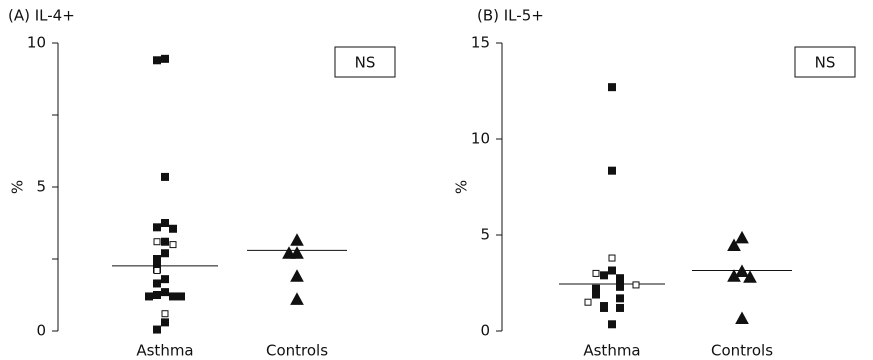  What do you see at coordinates (510, 16) in the screenshot?
I see `chart-title: (B) IL-5+` at bounding box center [510, 16].